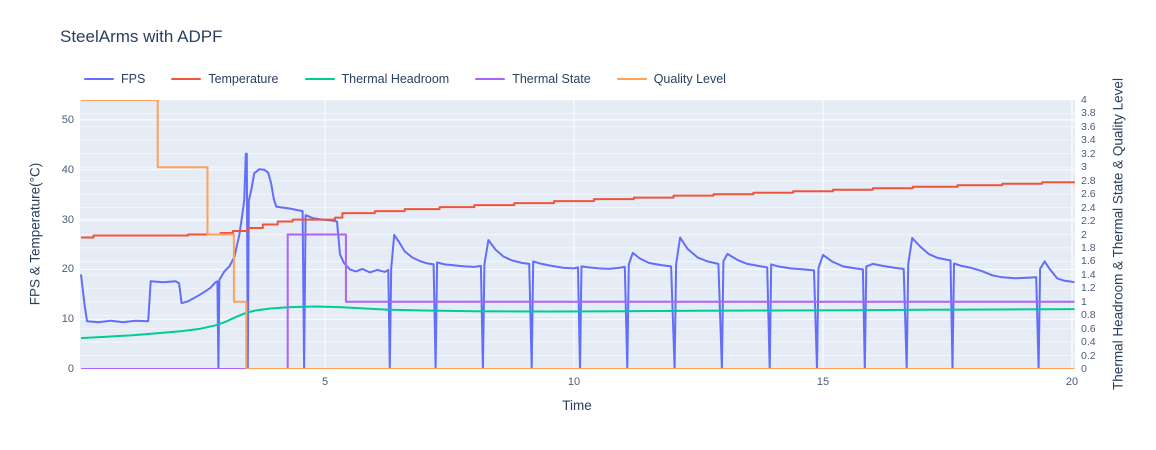 This screenshot has height=450, width=1156. Describe the element at coordinates (319, 79) in the screenshot. I see `thermal-headroom-line-swatch` at that location.